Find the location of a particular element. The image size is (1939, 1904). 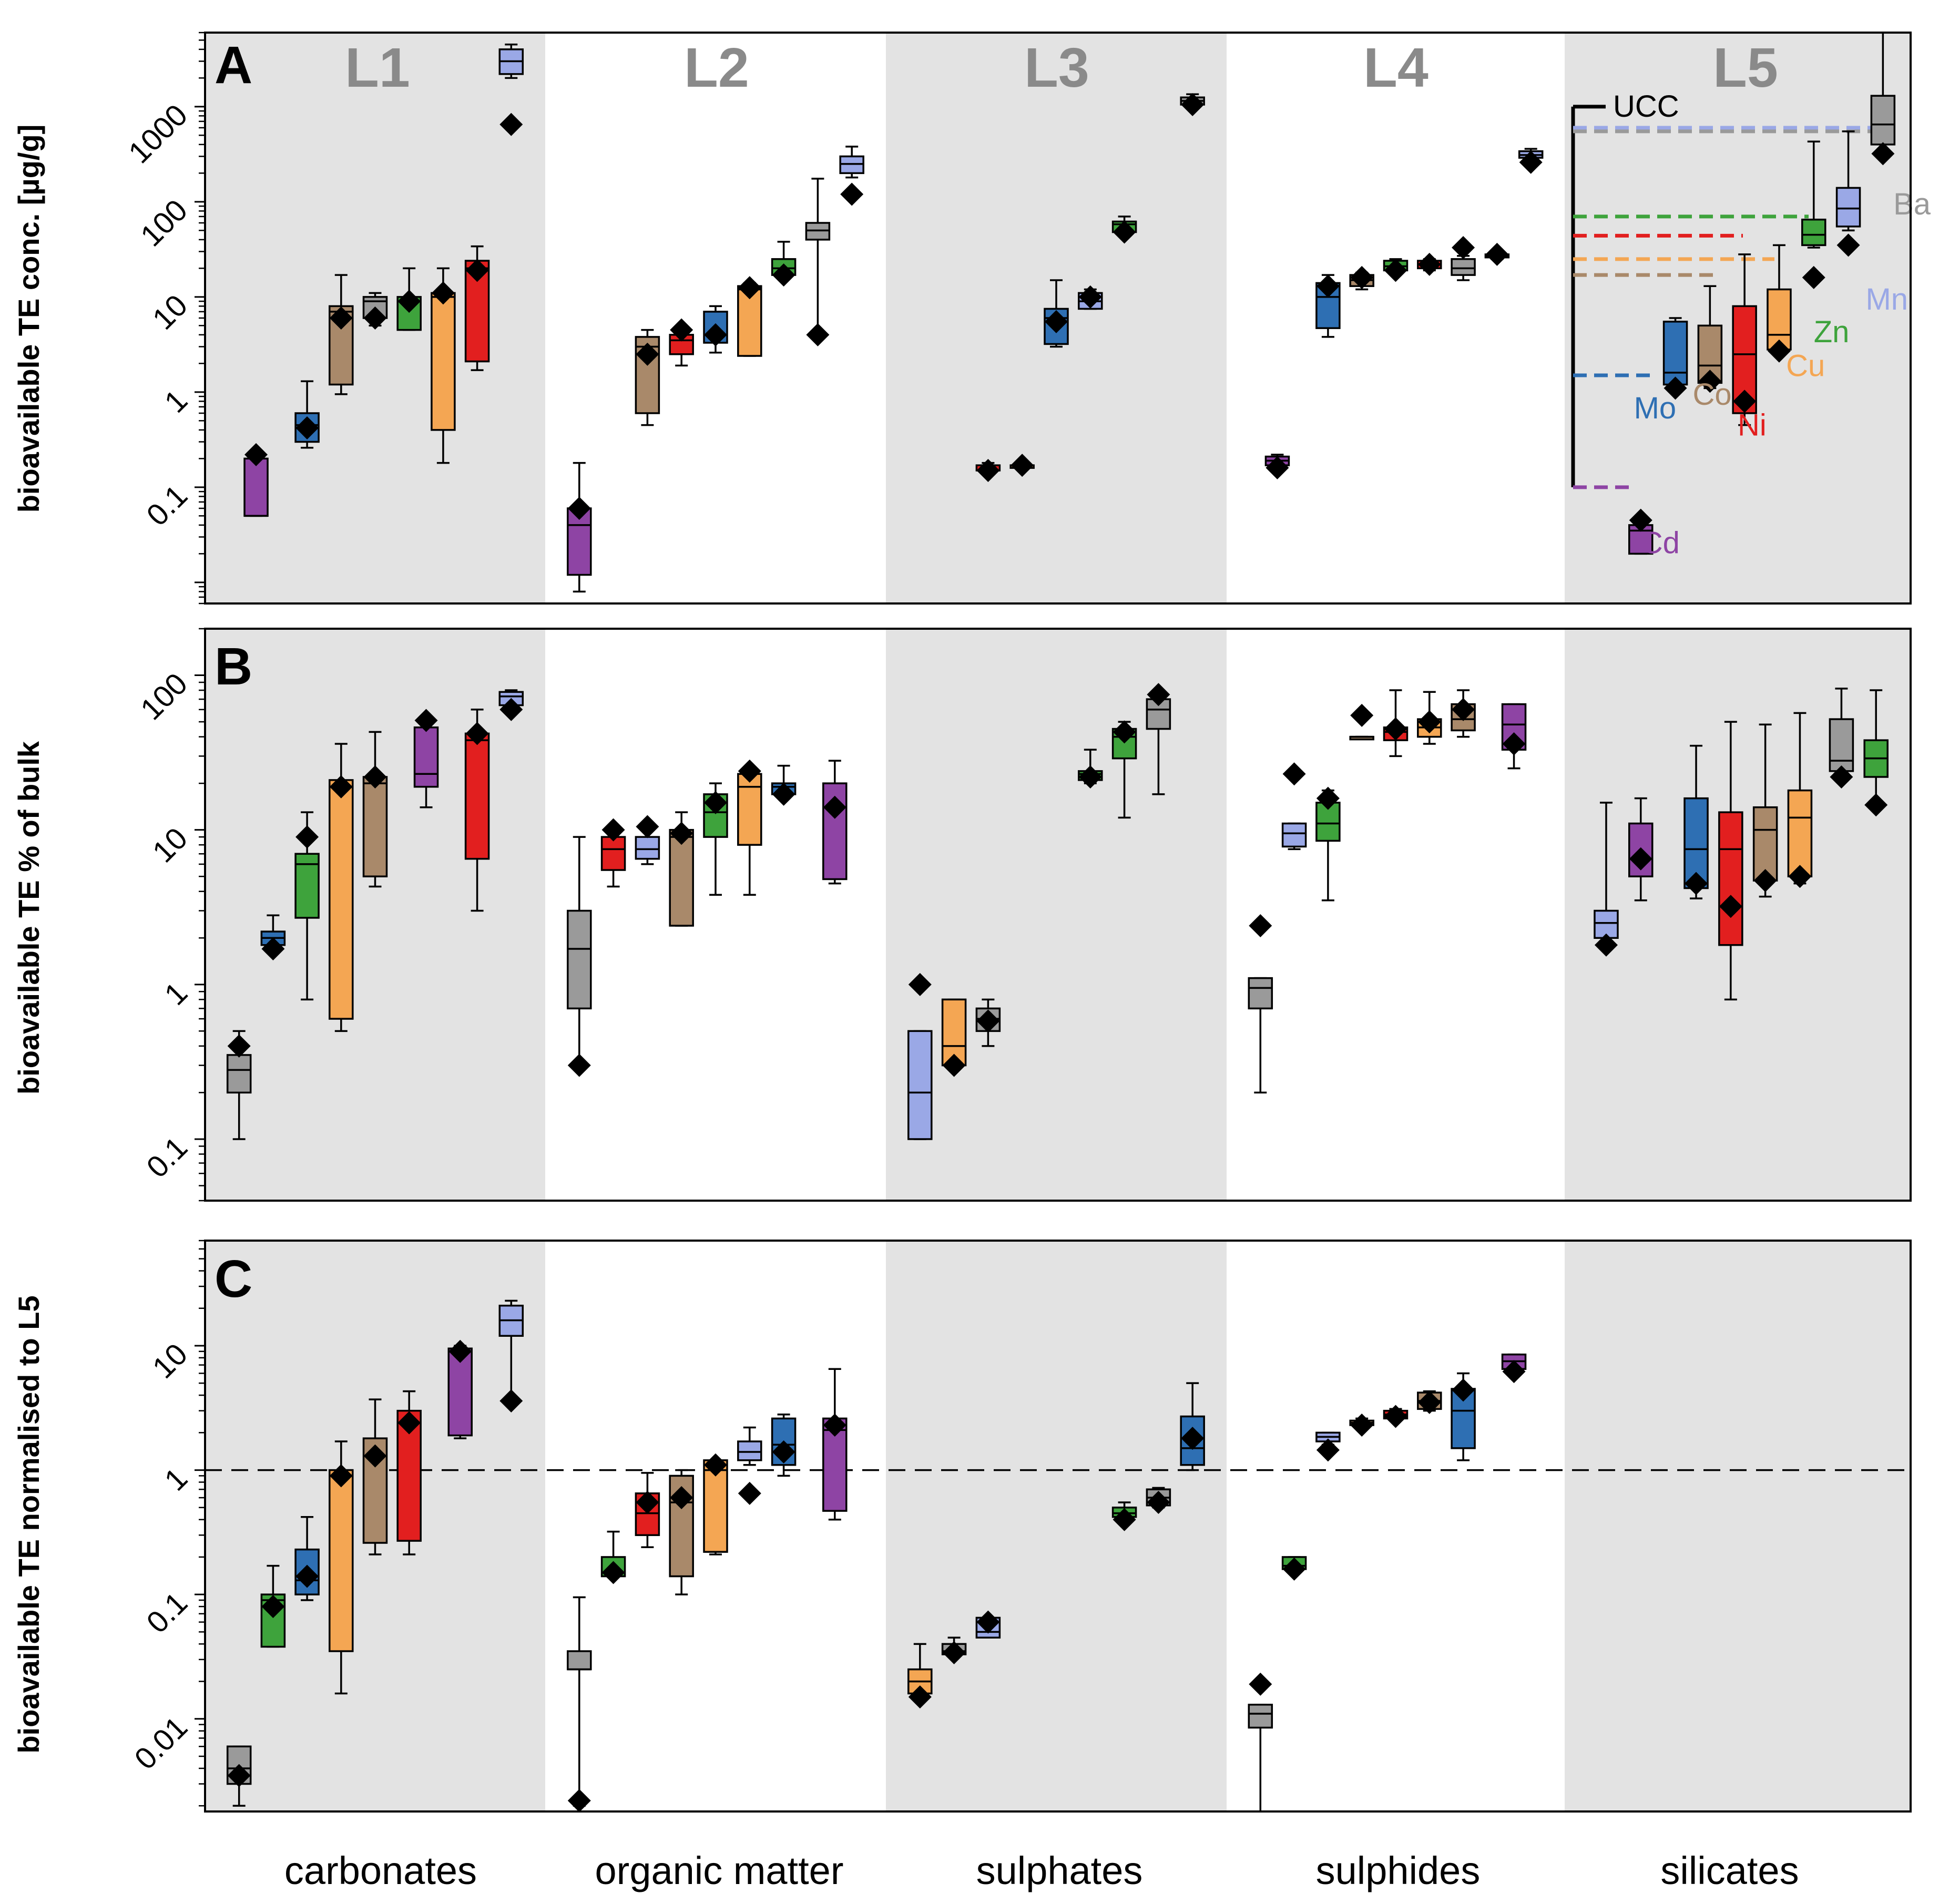

element-label-ni: Ni is located at coordinates (1752, 425).